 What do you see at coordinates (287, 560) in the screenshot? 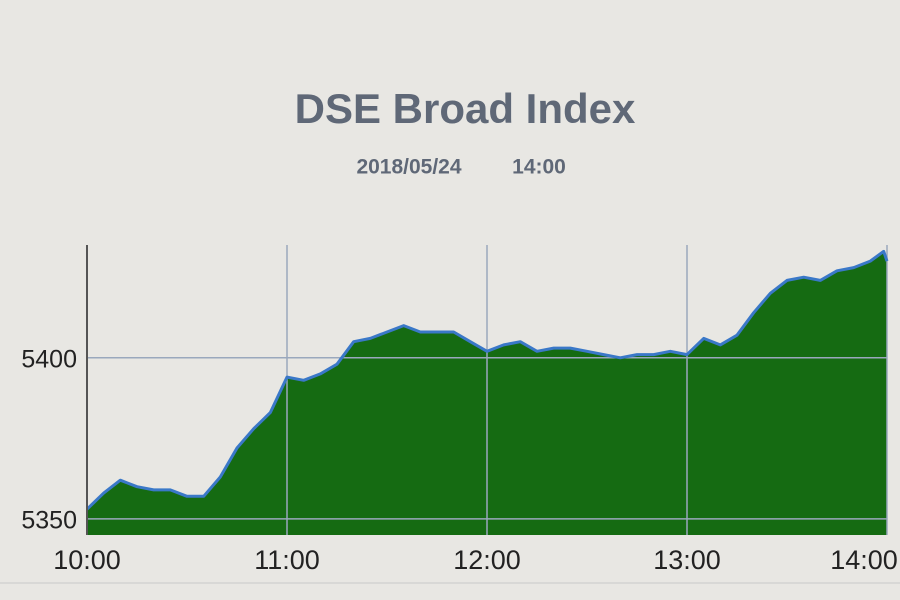
I see `x-tick-label: 11:00` at bounding box center [287, 560].